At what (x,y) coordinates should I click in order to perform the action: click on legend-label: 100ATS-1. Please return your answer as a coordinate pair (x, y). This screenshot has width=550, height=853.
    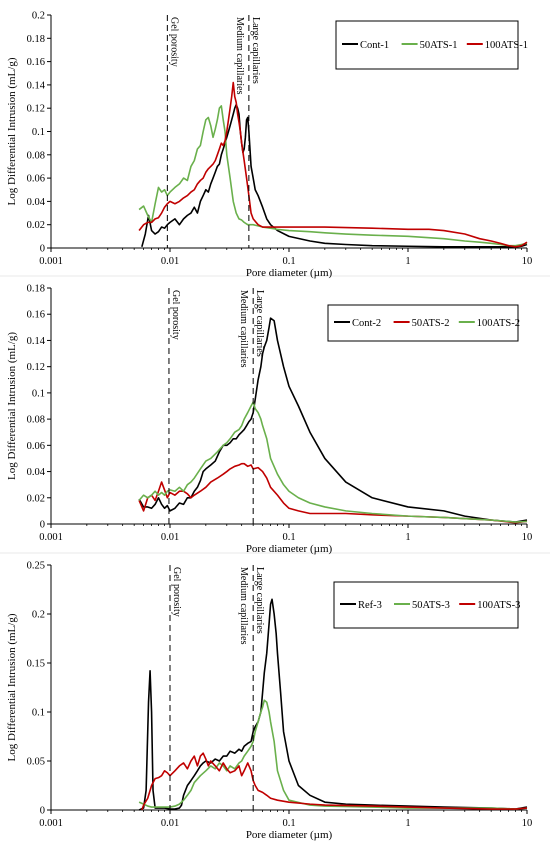
    Looking at the image, I should click on (506, 45).